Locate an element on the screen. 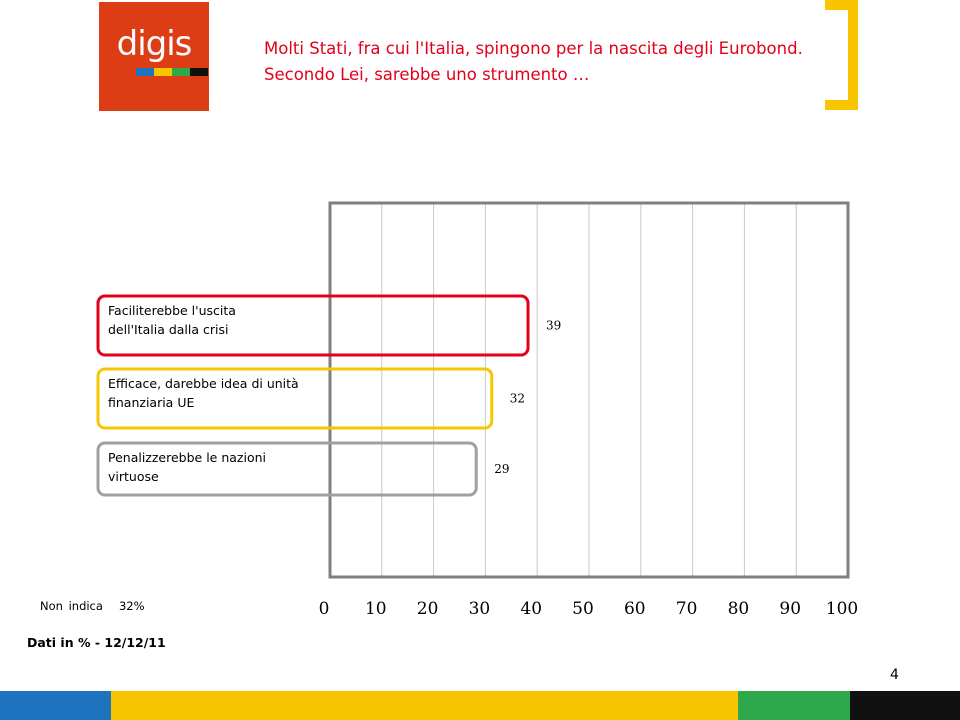  x-tick-label: 40 is located at coordinates (531, 609).